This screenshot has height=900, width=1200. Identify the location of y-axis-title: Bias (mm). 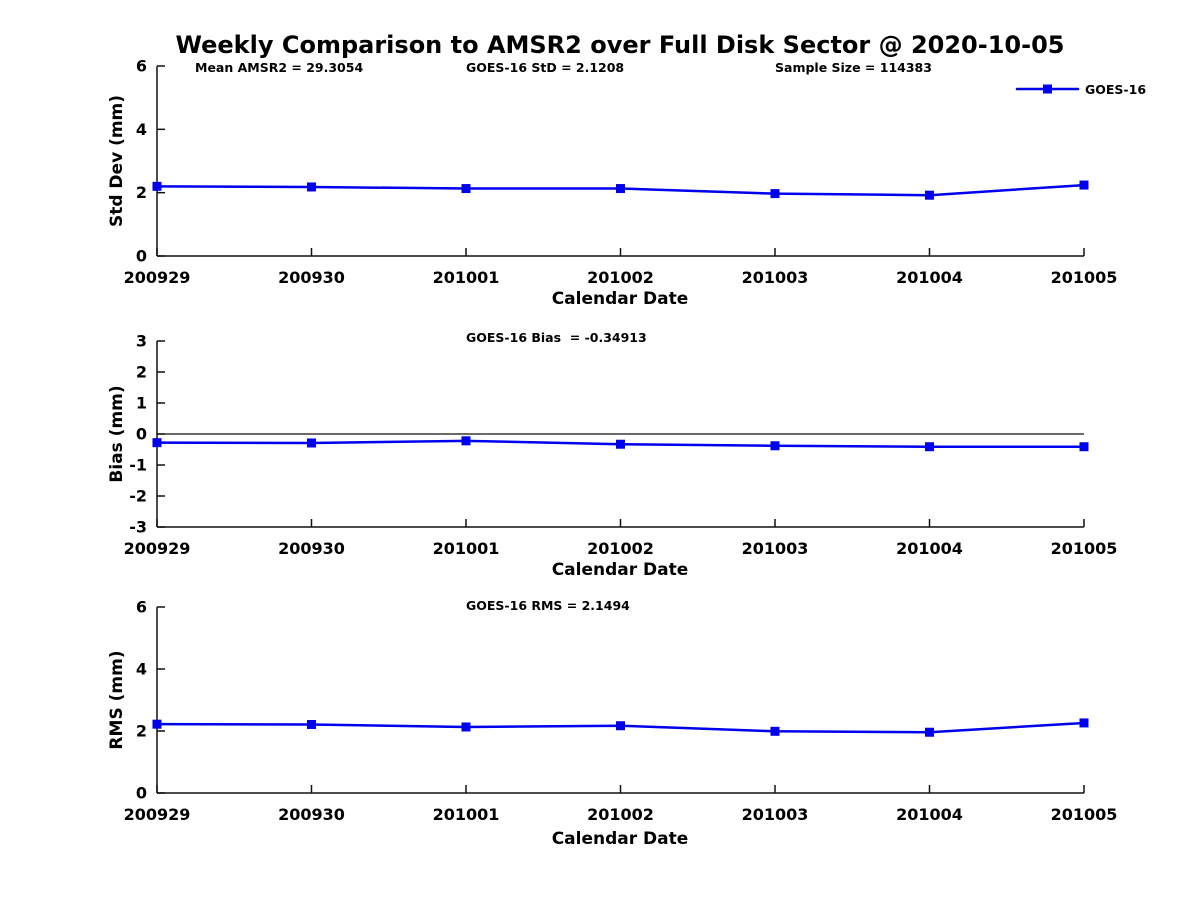
(117, 433).